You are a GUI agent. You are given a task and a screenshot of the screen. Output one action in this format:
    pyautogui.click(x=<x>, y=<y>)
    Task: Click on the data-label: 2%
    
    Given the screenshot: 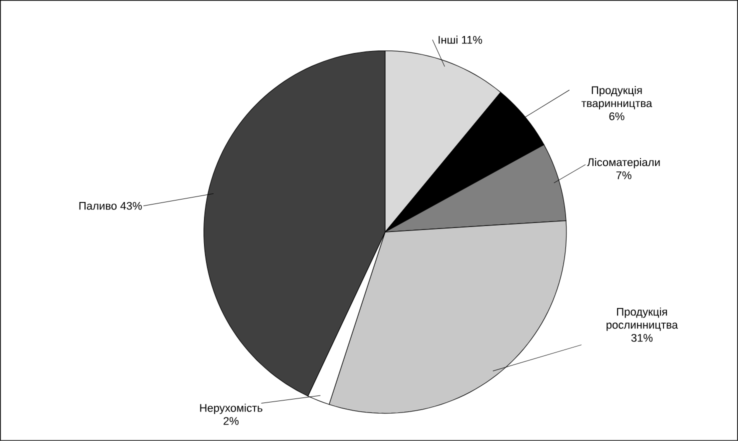 What is the action you would take?
    pyautogui.click(x=231, y=421)
    